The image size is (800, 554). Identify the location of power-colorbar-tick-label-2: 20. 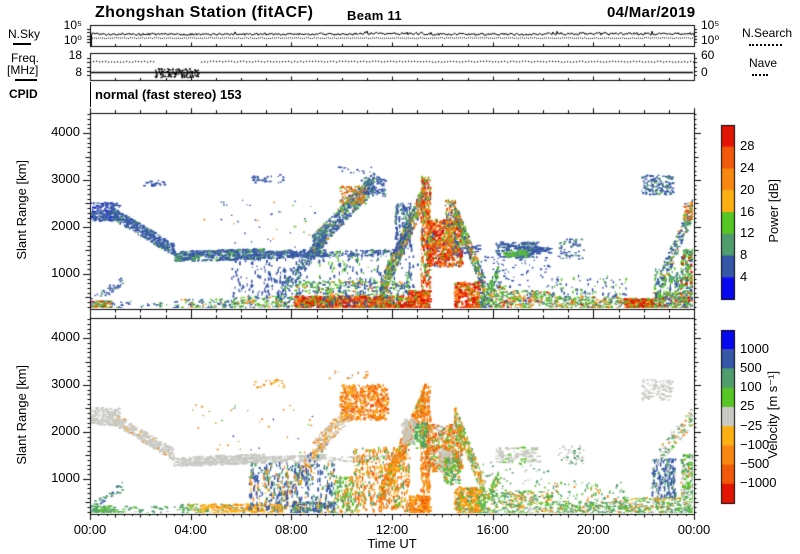
(747, 189).